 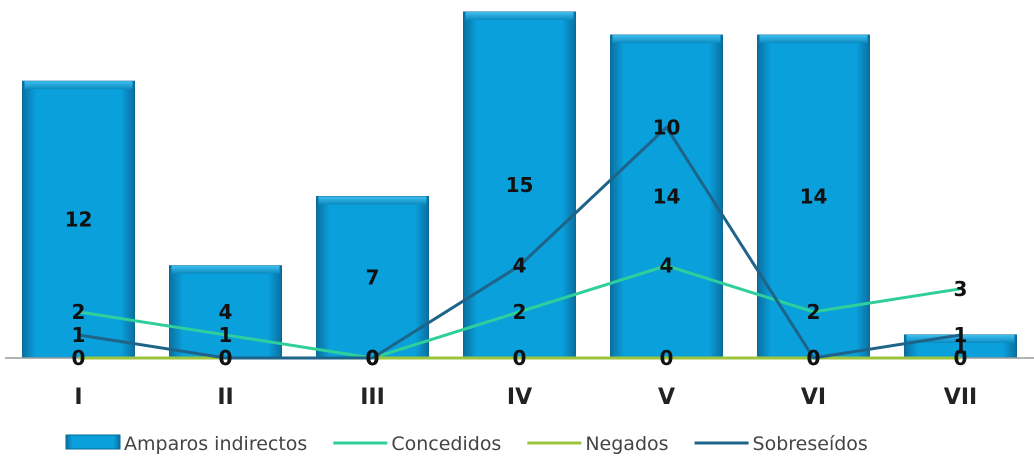 What do you see at coordinates (93, 442) in the screenshot?
I see `legend-swatch` at bounding box center [93, 442].